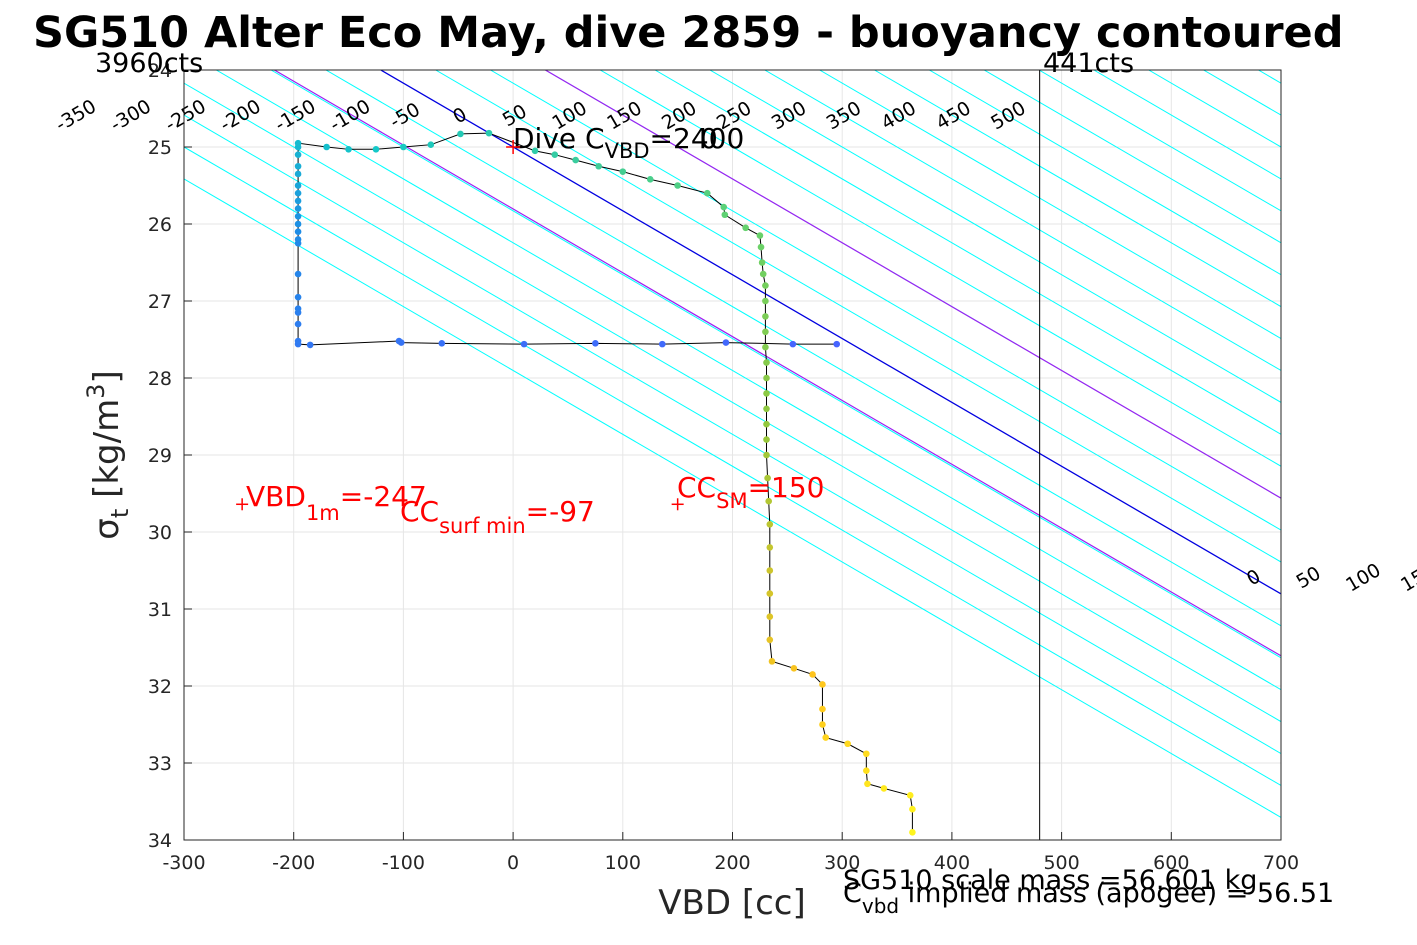 This screenshot has width=1417, height=945. I want to click on x-tick-label: -300, so click(183, 863).